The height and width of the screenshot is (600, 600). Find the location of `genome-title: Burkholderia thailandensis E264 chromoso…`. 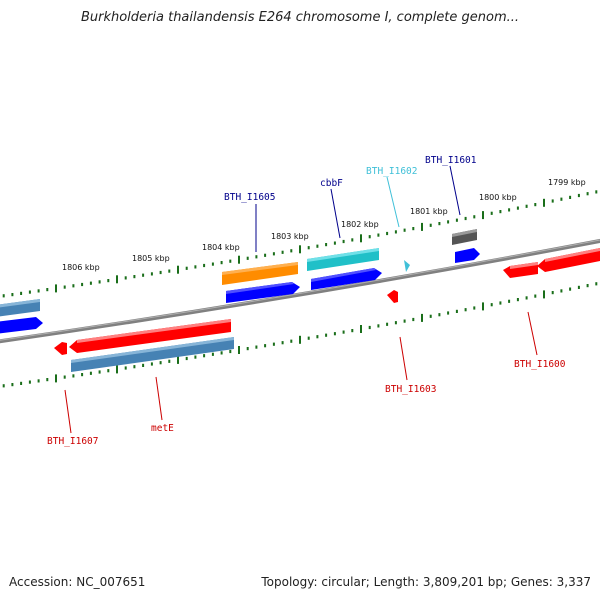

genome-title: Burkholderia thailandensis E264 chromoso… is located at coordinates (300, 17).